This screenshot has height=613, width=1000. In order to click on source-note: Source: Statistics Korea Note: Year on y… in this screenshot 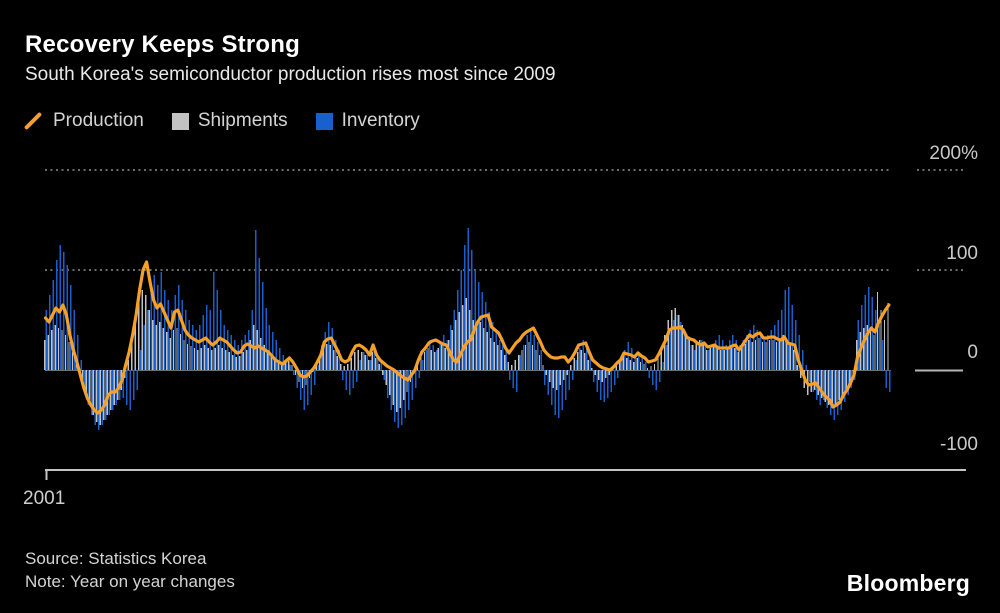, I will do `click(130, 570)`.